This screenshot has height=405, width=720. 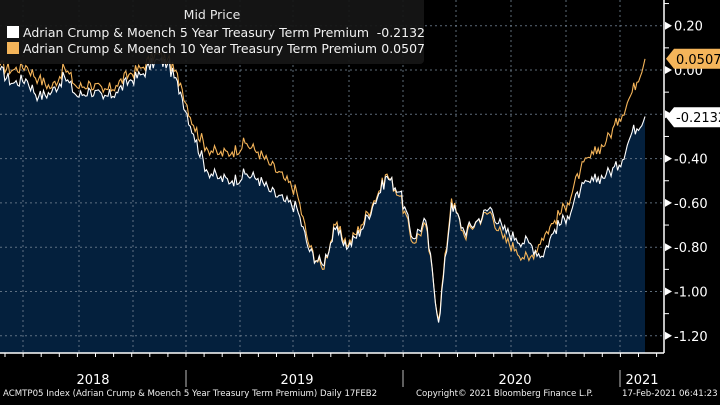 I want to click on badge-10y-shape, so click(x=693, y=58).